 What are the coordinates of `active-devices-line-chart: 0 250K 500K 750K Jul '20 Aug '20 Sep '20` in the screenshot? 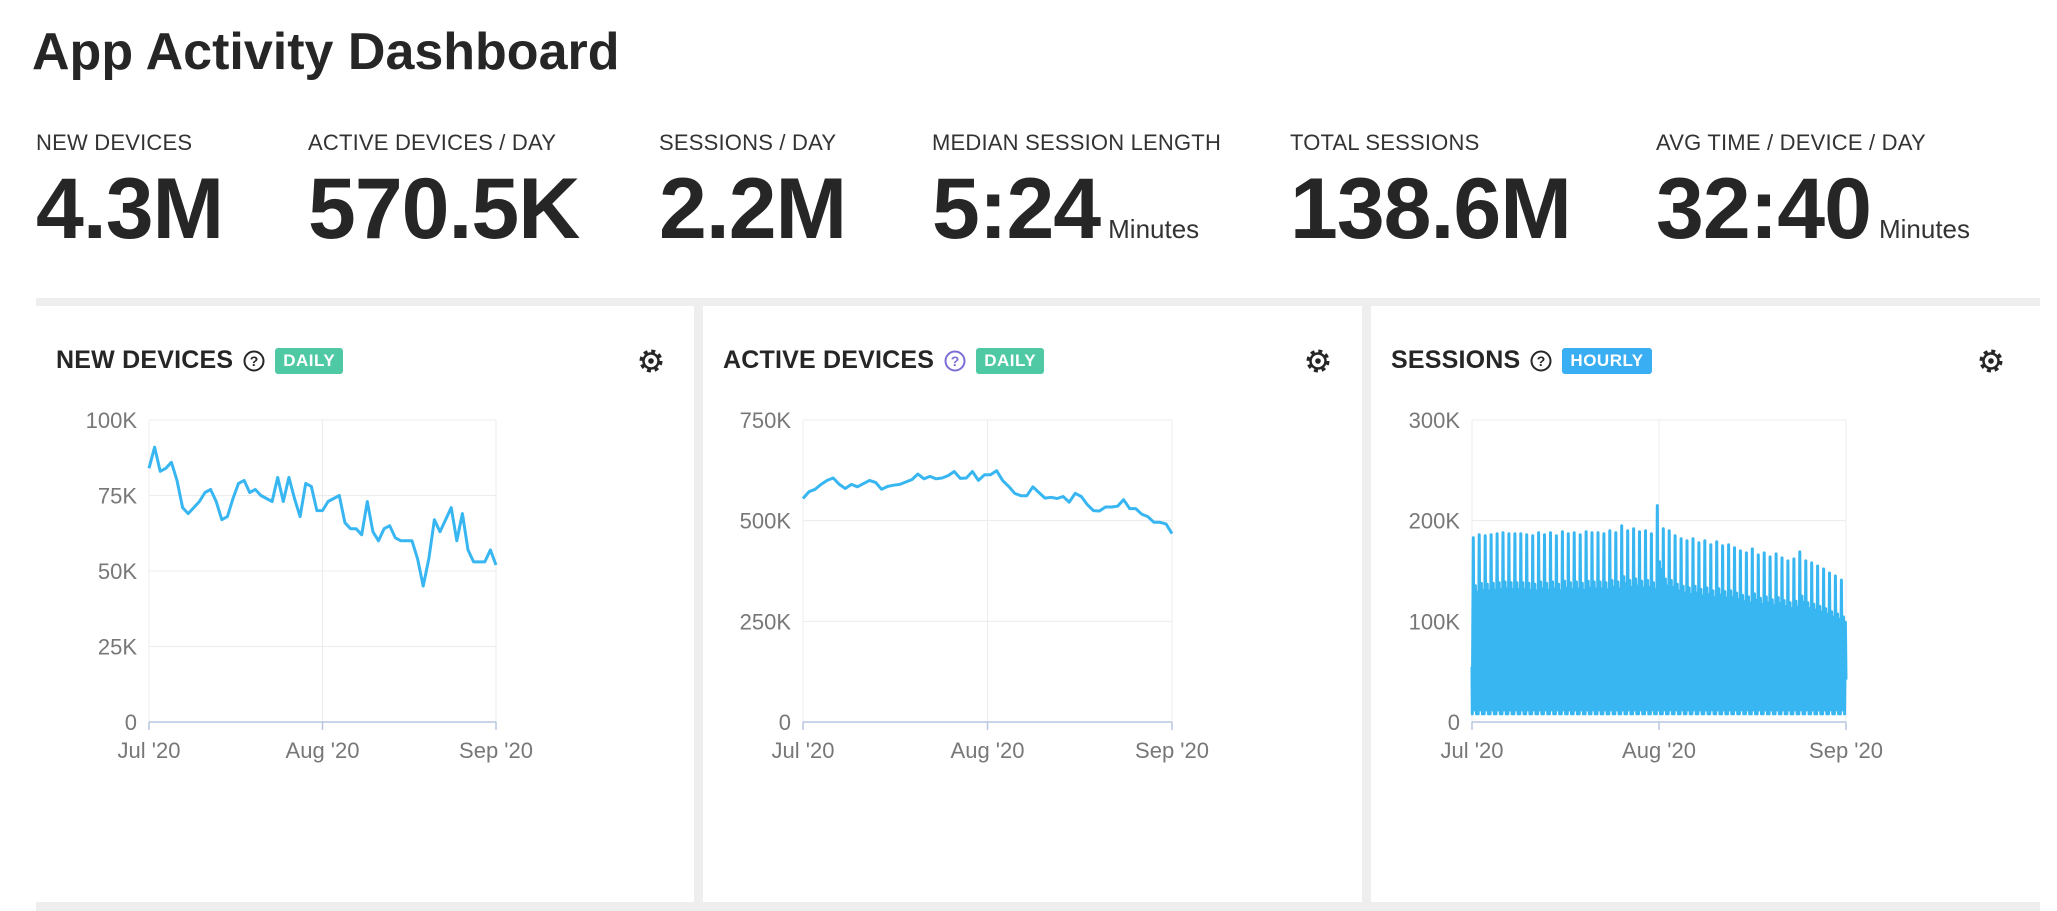 It's located at (974, 585).